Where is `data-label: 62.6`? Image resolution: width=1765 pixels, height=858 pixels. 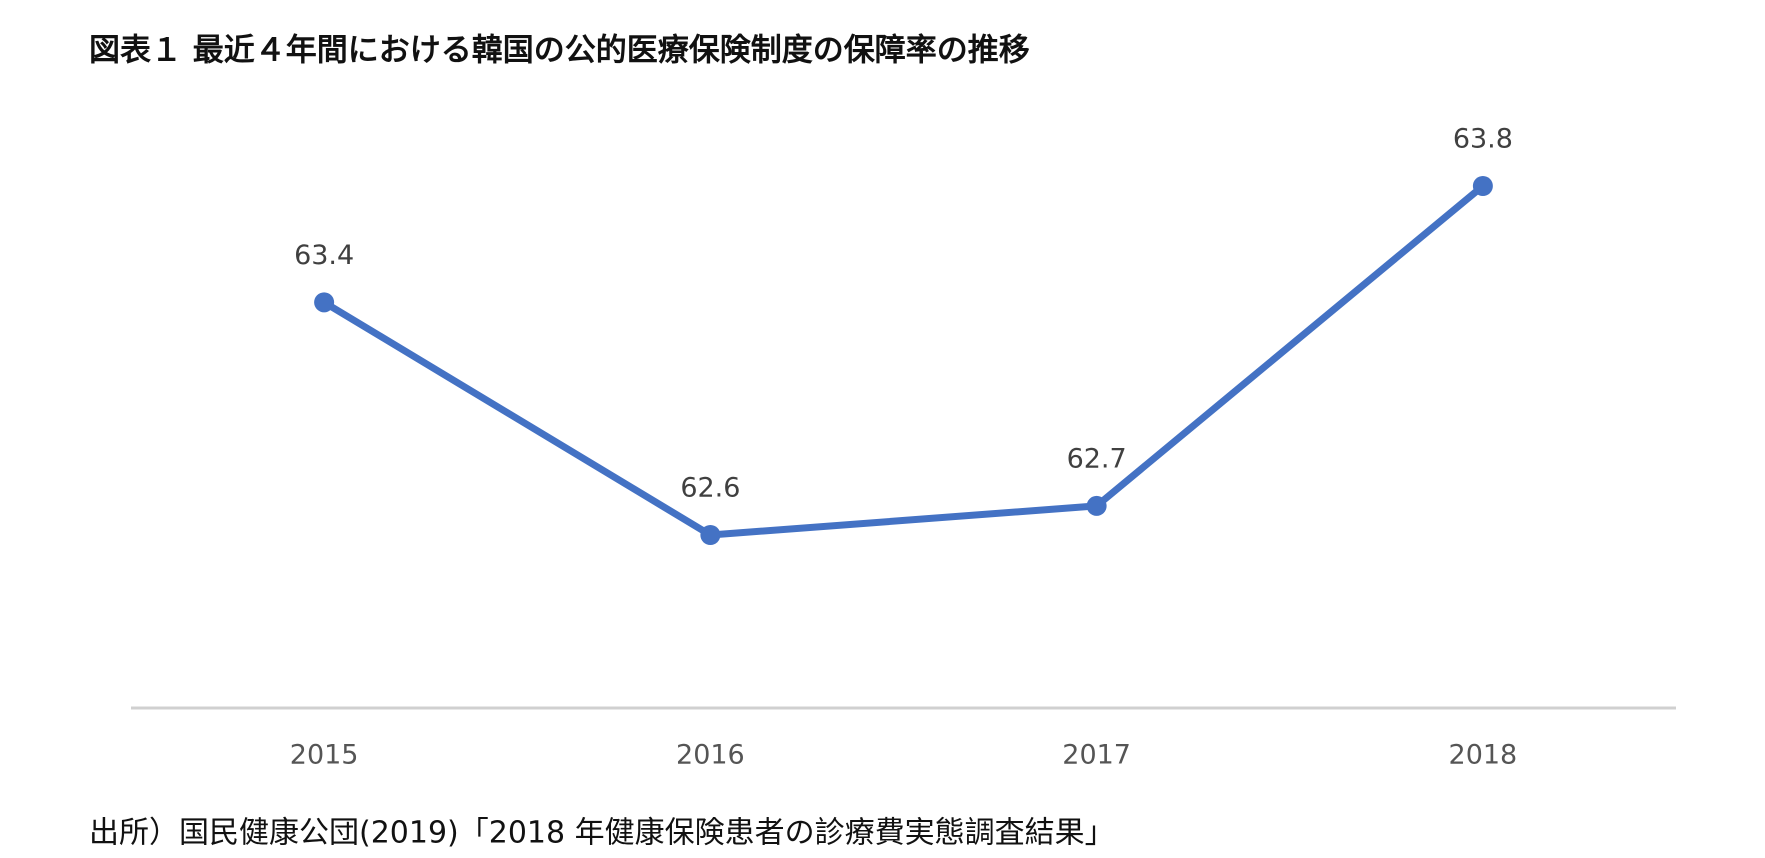 data-label: 62.6 is located at coordinates (710, 488).